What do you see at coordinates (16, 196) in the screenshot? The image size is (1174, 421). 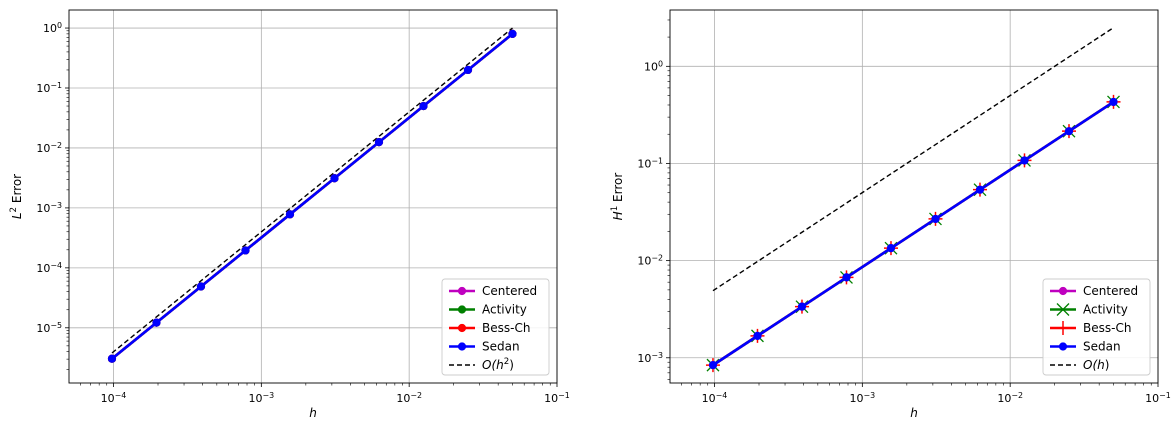 I see `y-axis-label: L2 Error` at bounding box center [16, 196].